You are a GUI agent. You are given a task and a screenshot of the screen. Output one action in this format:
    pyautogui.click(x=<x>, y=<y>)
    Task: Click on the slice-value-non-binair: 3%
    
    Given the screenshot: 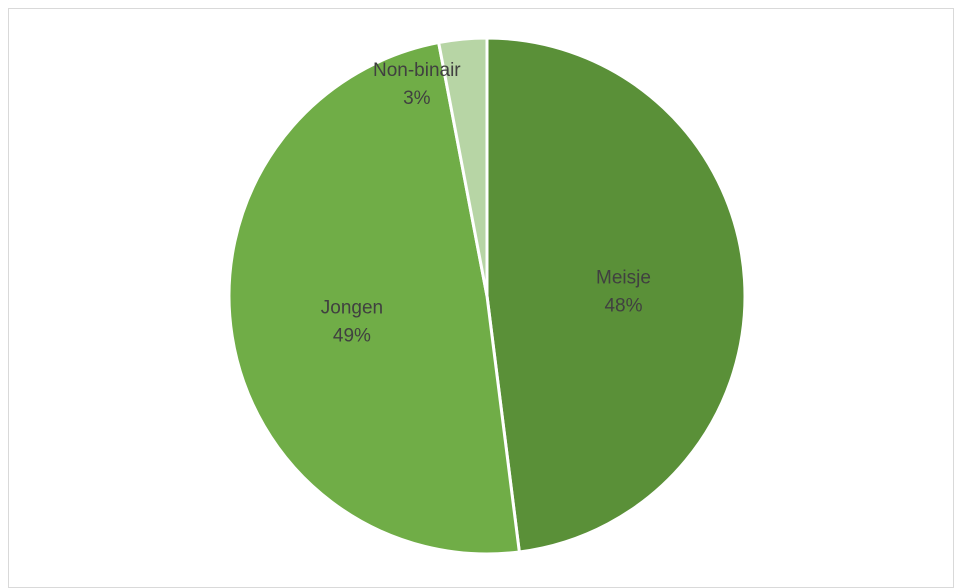 What is the action you would take?
    pyautogui.click(x=417, y=98)
    